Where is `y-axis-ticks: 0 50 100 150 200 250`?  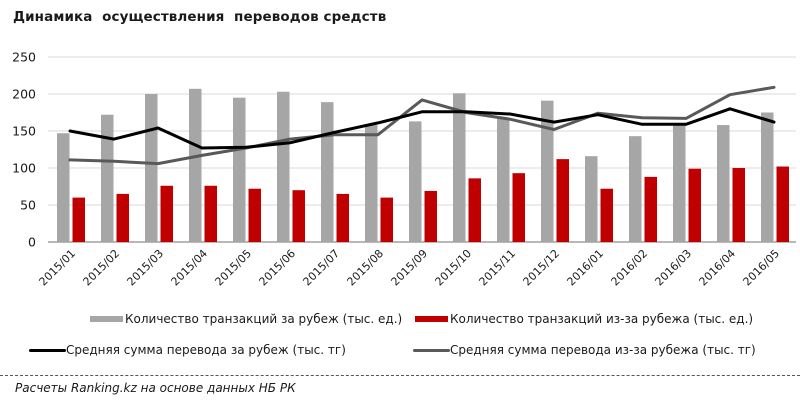
y-axis-ticks: 0 50 100 150 200 250 is located at coordinates (24, 150).